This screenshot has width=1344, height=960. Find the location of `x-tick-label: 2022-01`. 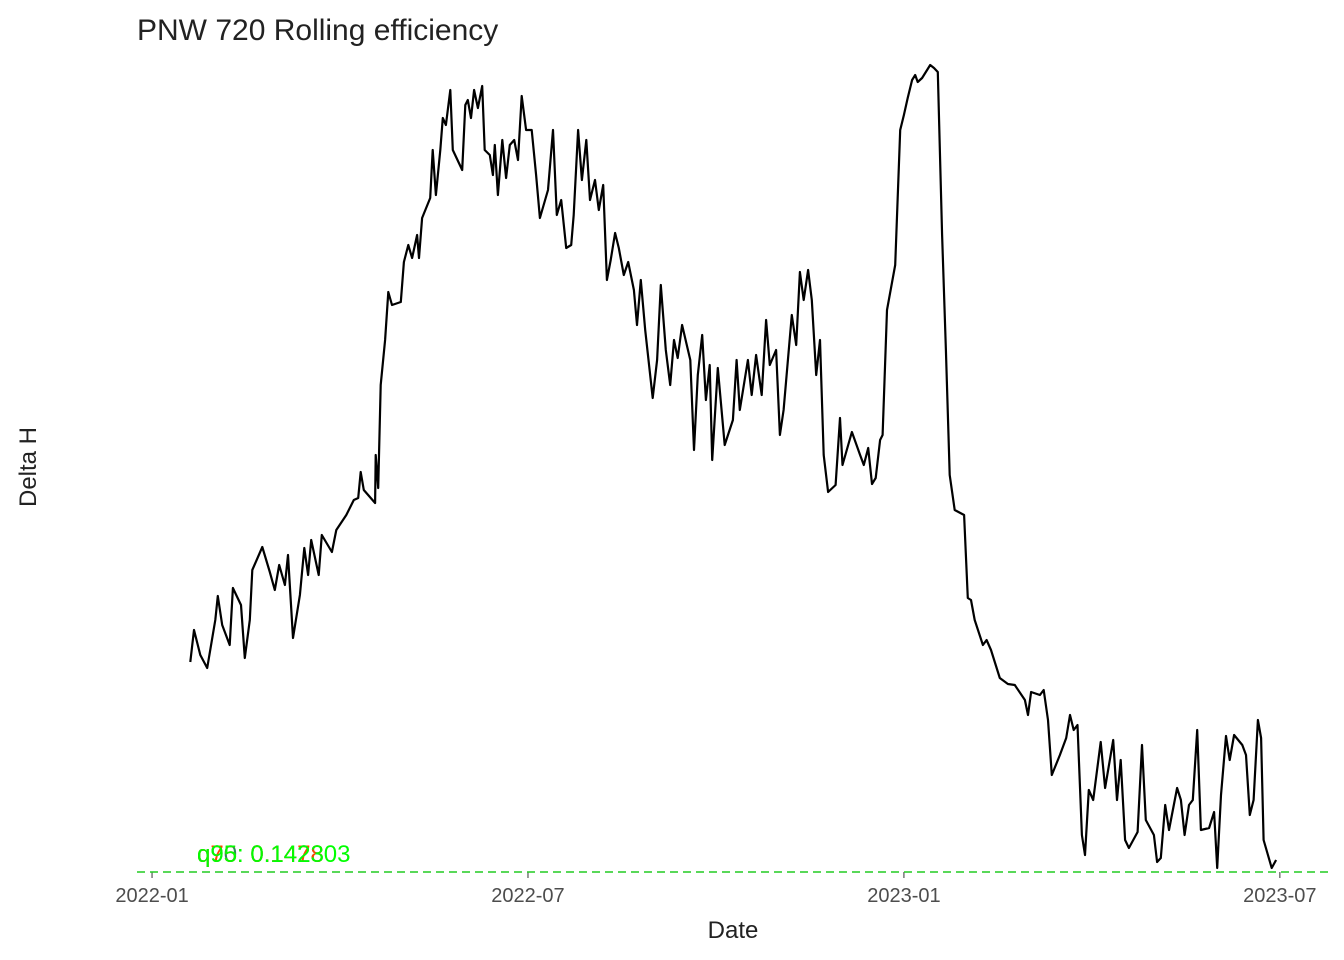

x-tick-label: 2022-01 is located at coordinates (151, 896).